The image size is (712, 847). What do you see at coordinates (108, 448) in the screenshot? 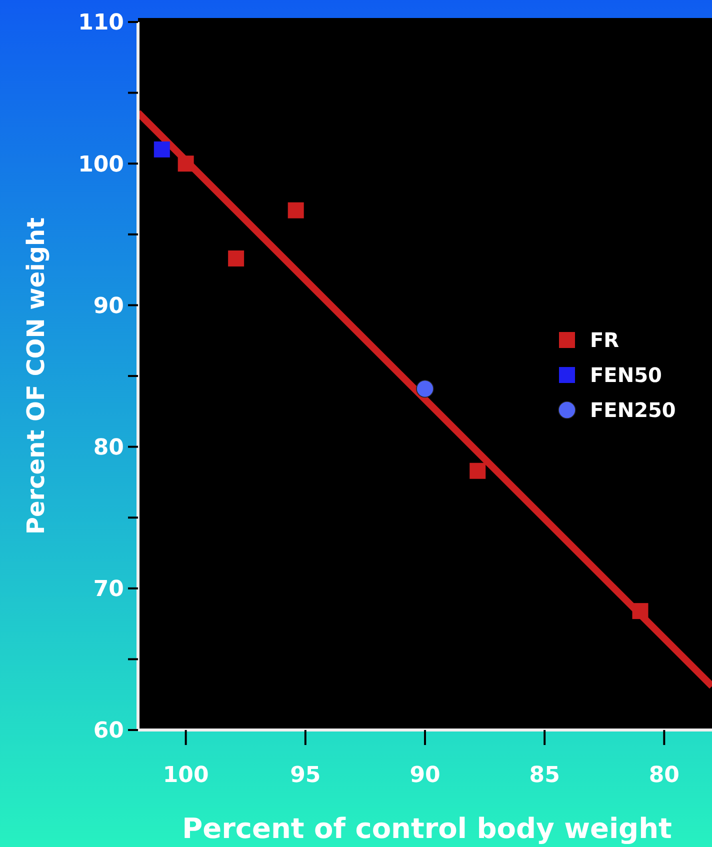
I see `y-tick-label: 80` at bounding box center [108, 448].